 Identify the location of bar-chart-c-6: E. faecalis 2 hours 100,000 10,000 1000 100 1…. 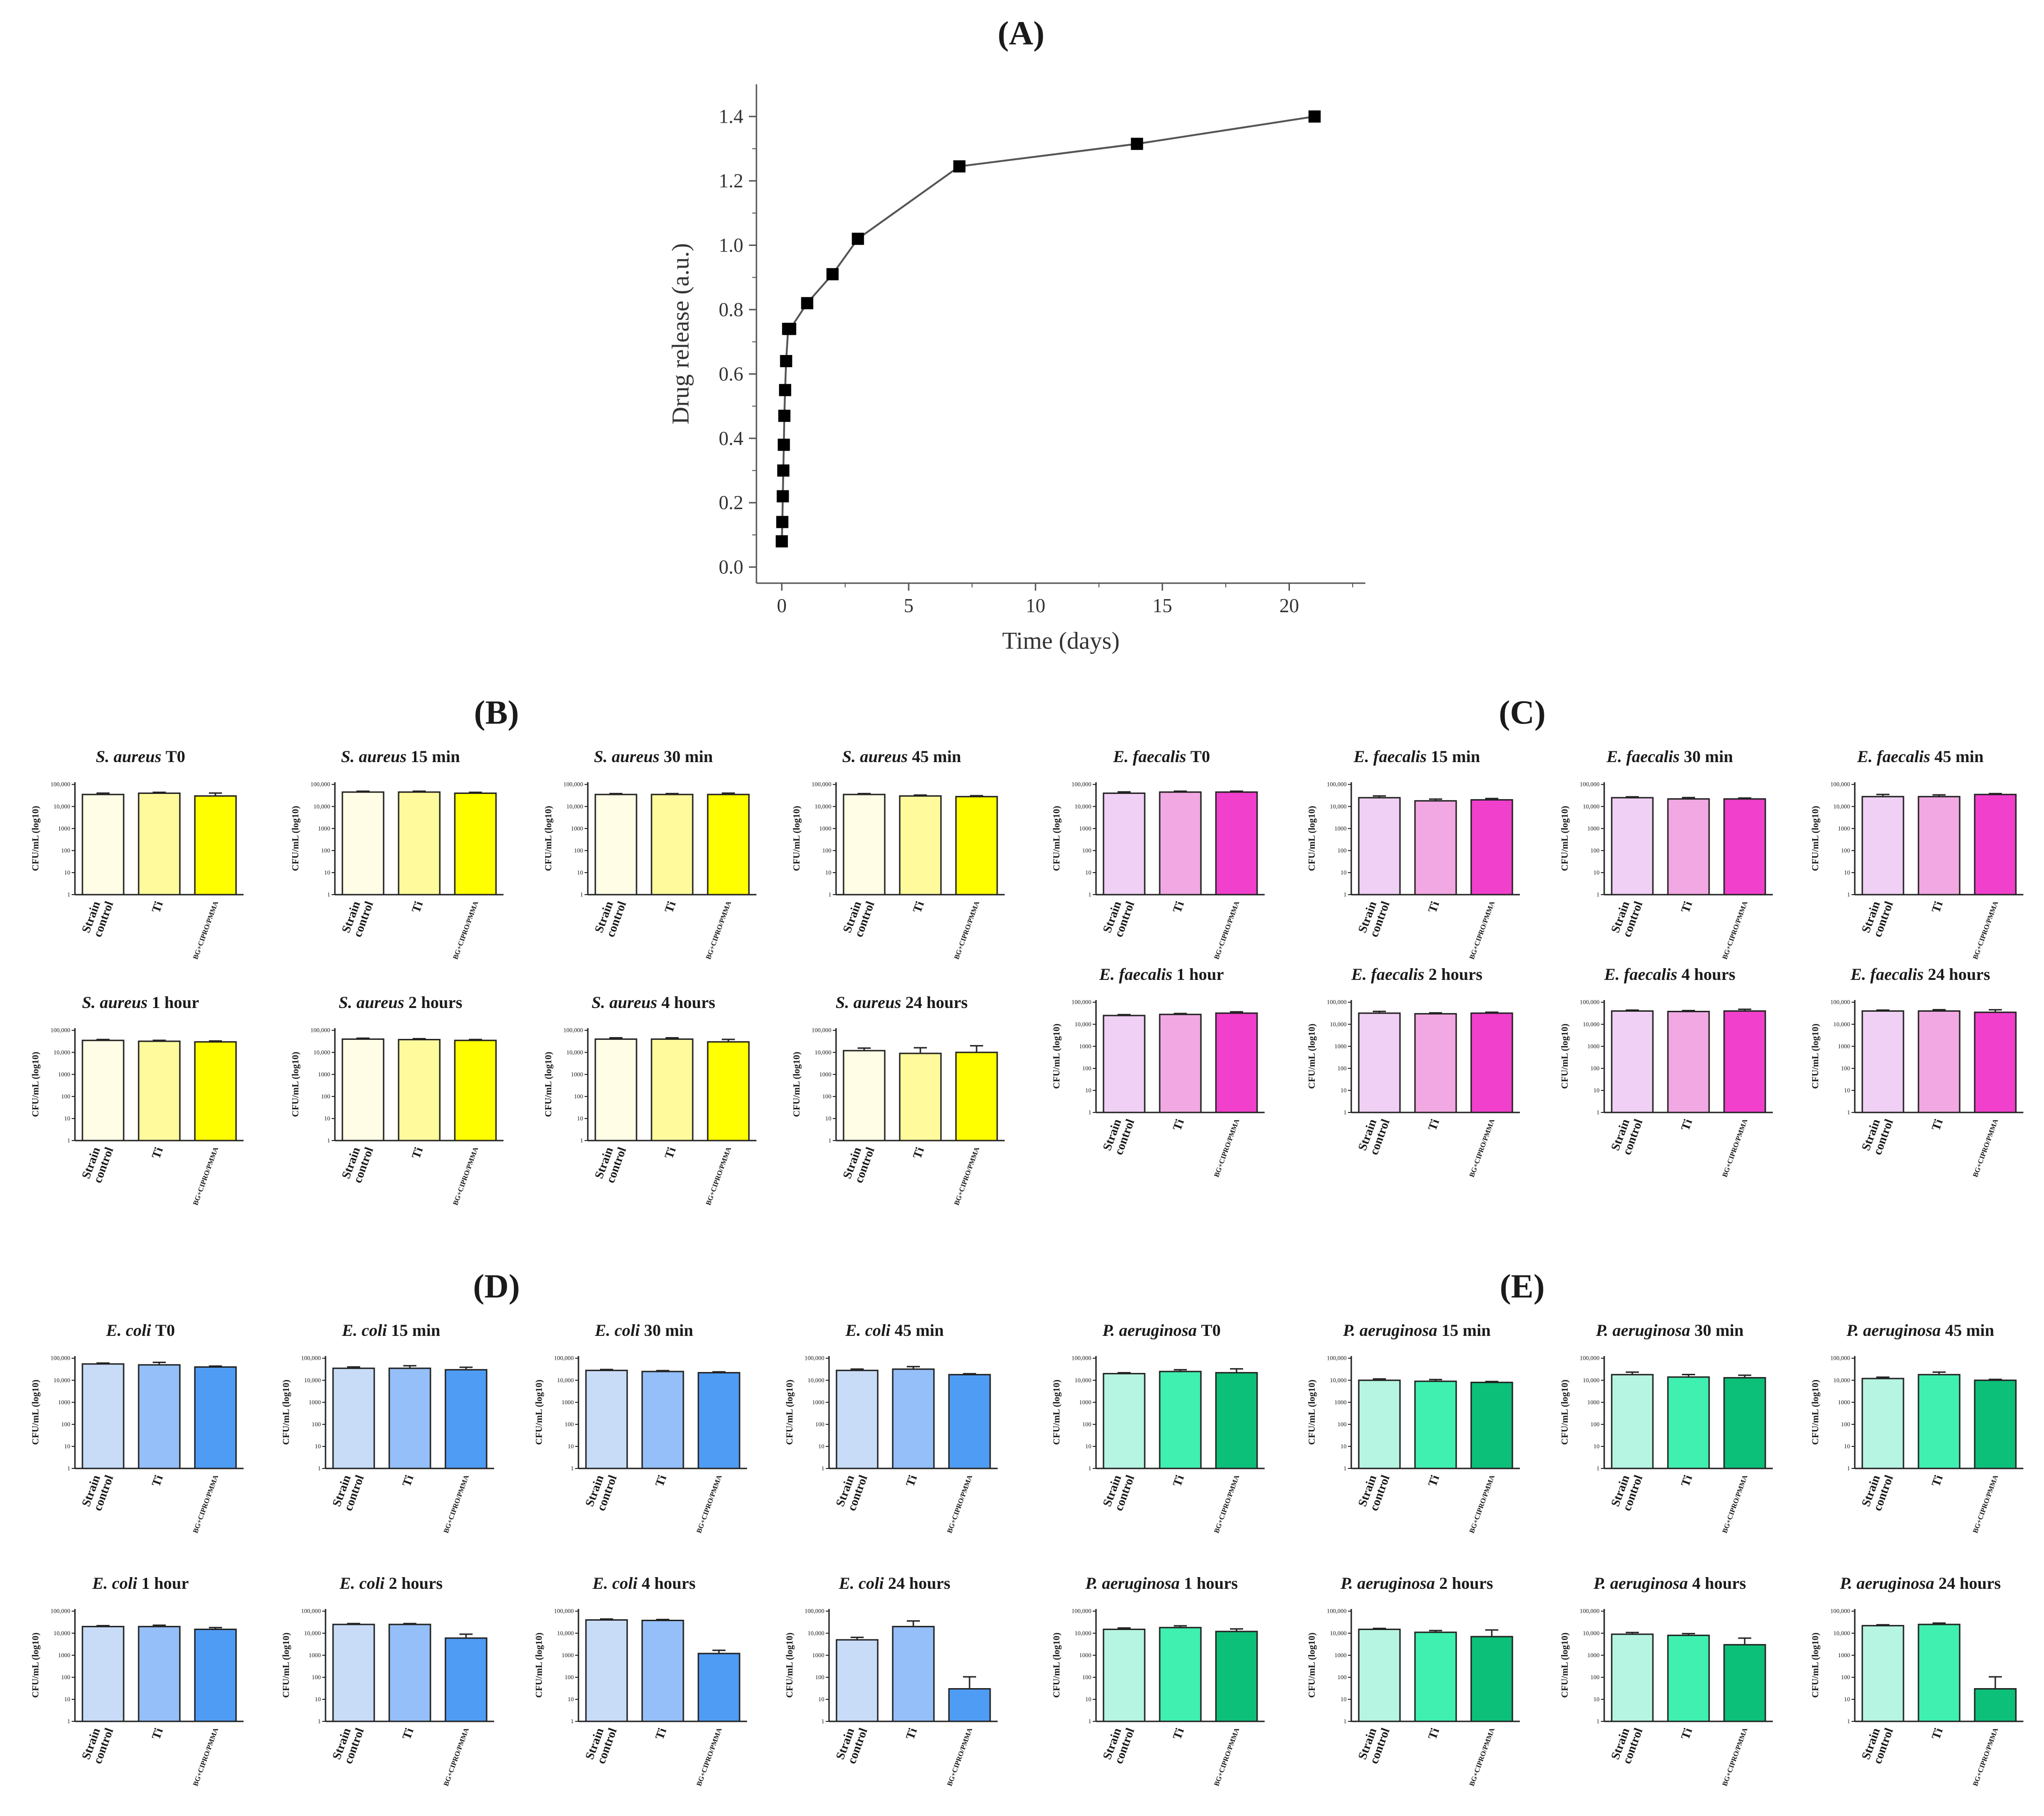
(1414, 1071).